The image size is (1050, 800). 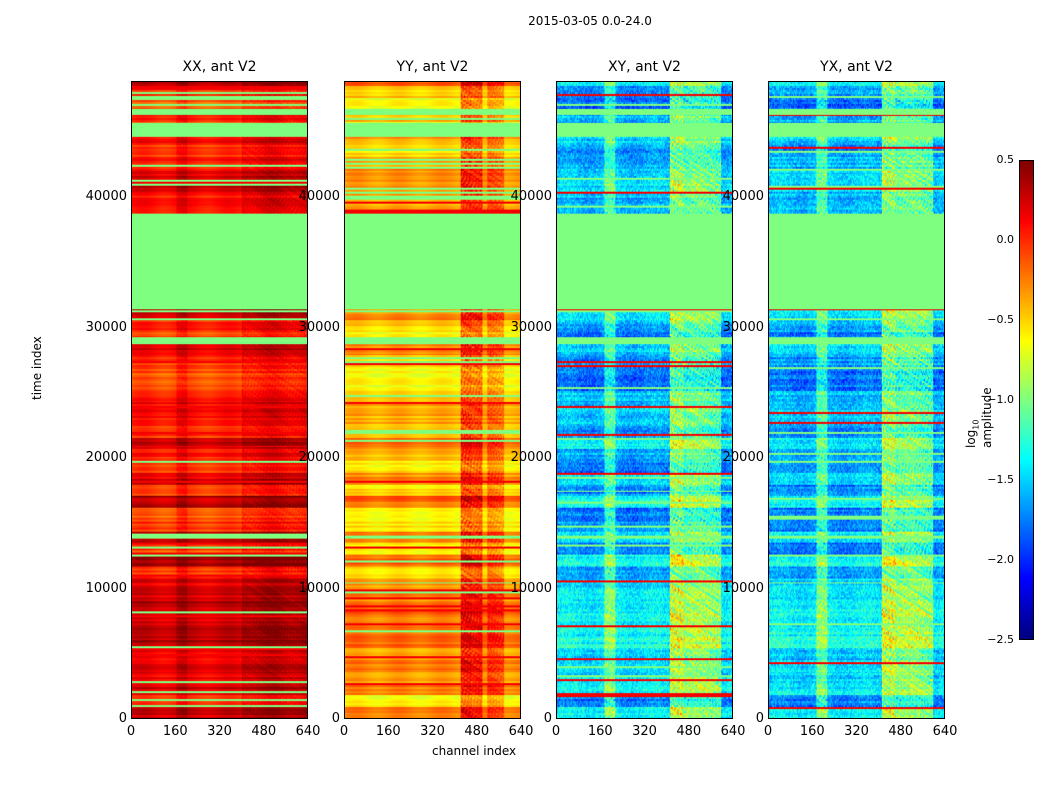 I want to click on colorbar-tick-label: −0.5, so click(x=1000, y=319).